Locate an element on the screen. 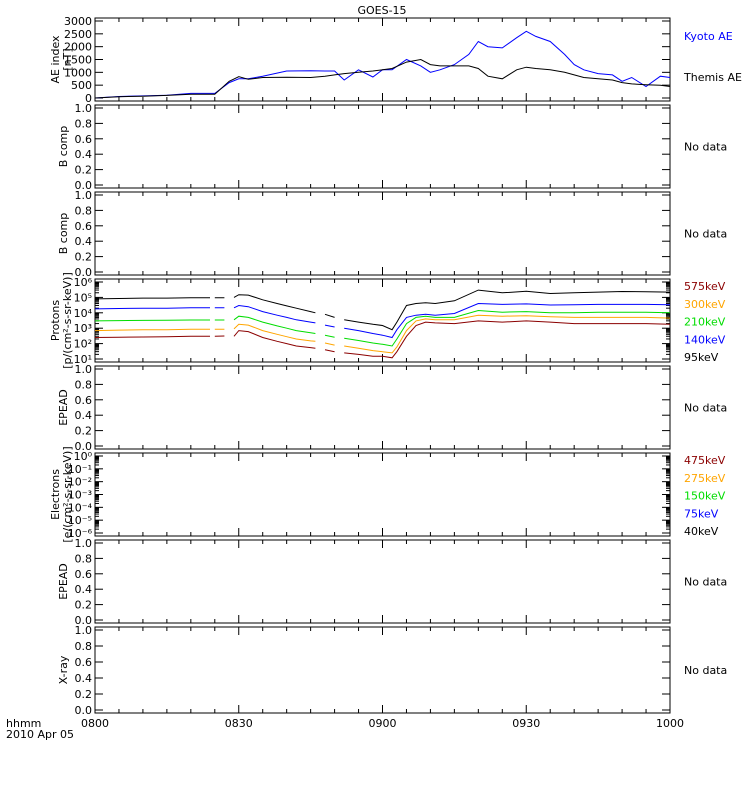 The height and width of the screenshot is (800, 750). series-line-575kev is located at coordinates (382, 339).